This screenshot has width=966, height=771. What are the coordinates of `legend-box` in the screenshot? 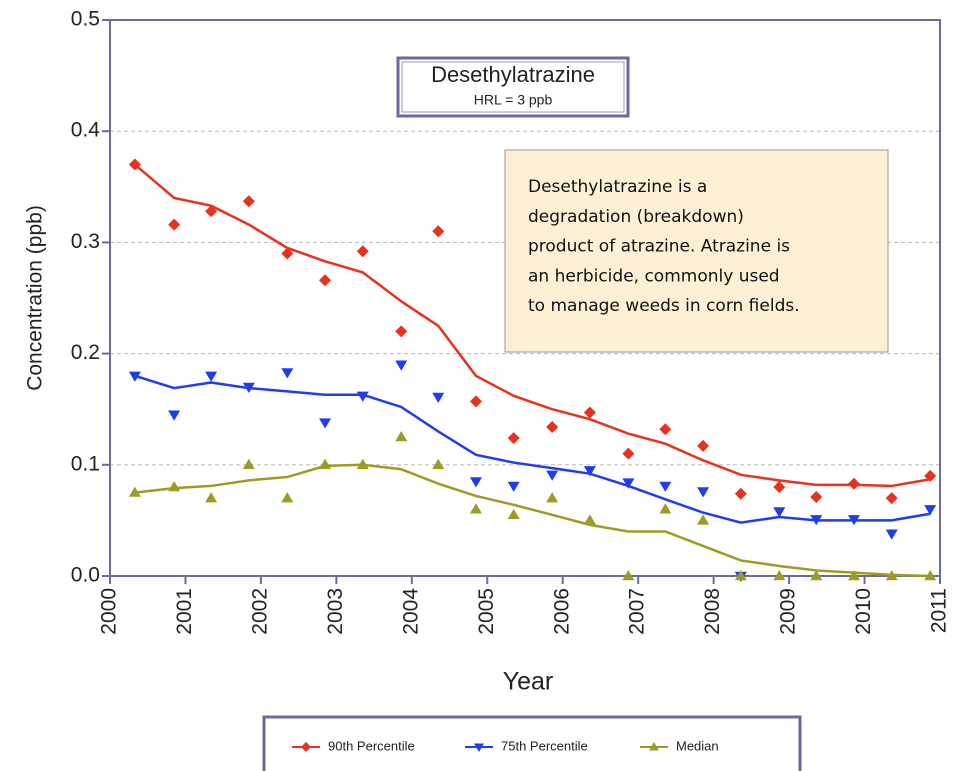 It's located at (532, 743).